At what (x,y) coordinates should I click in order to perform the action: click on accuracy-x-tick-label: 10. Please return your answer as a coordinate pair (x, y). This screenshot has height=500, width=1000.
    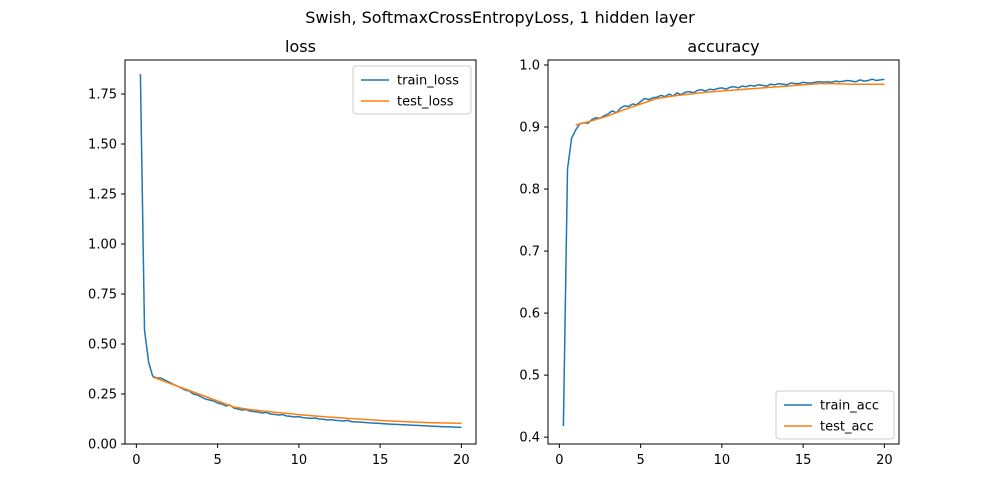
    Looking at the image, I should click on (722, 460).